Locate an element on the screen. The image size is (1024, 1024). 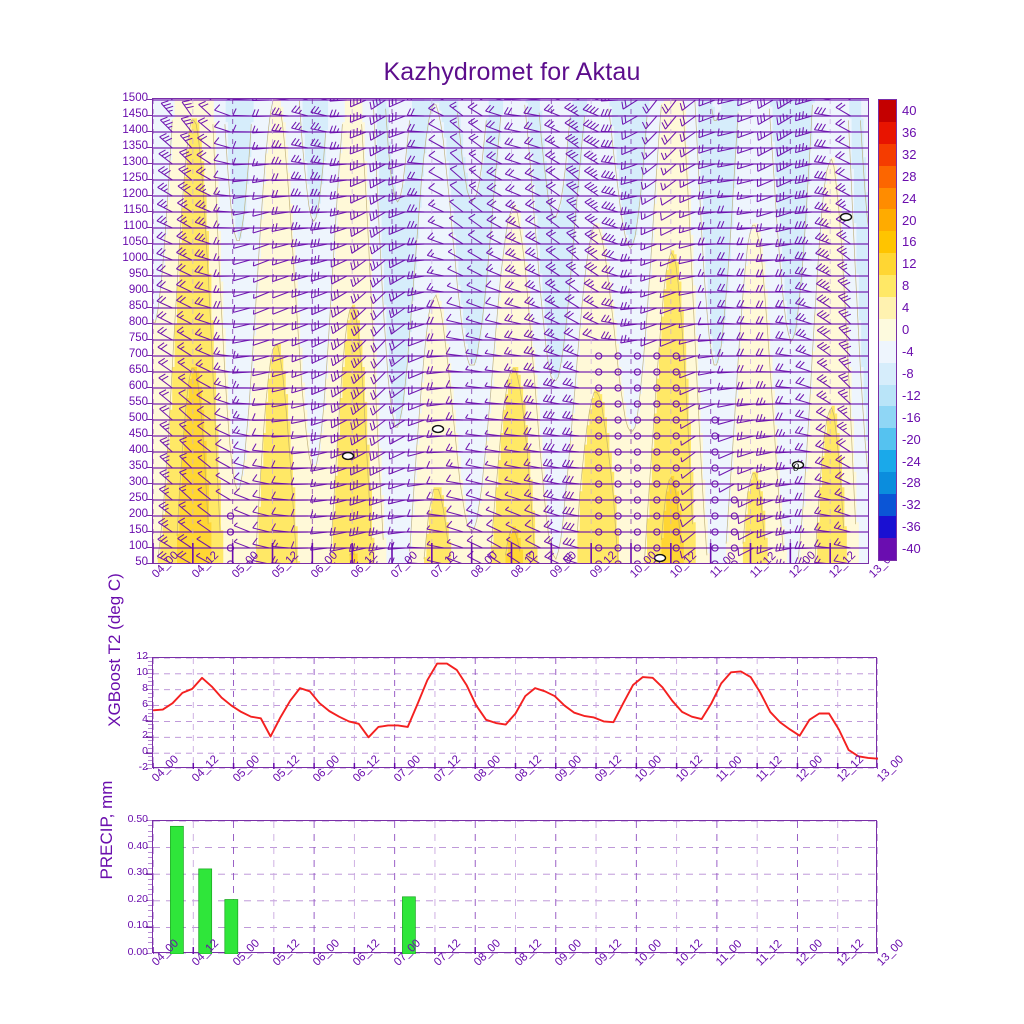
main-y-tick-label: 250 is located at coordinates (138, 498).